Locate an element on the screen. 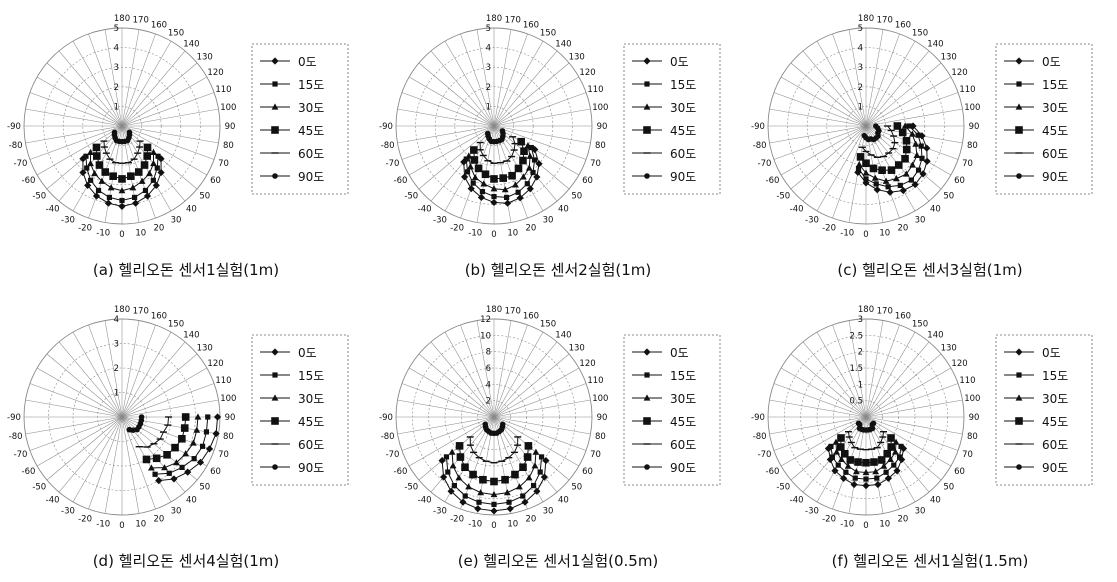 Image resolution: width=1117 pixels, height=582 pixels. legend-label-a-0: 0도 is located at coordinates (307, 62).